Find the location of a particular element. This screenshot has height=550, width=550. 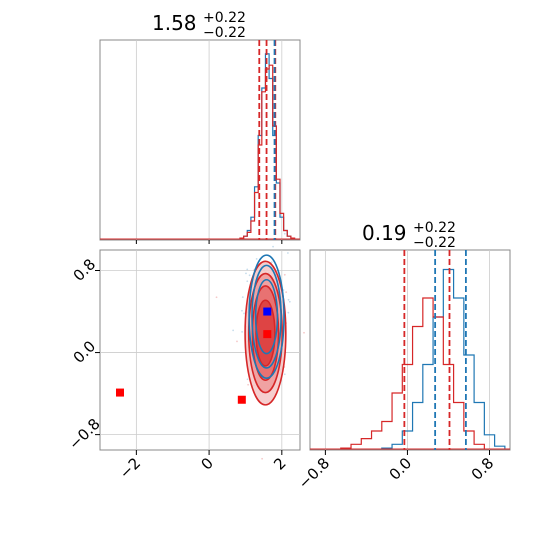

title-param1-upper: +0.22 is located at coordinates (224, 18).